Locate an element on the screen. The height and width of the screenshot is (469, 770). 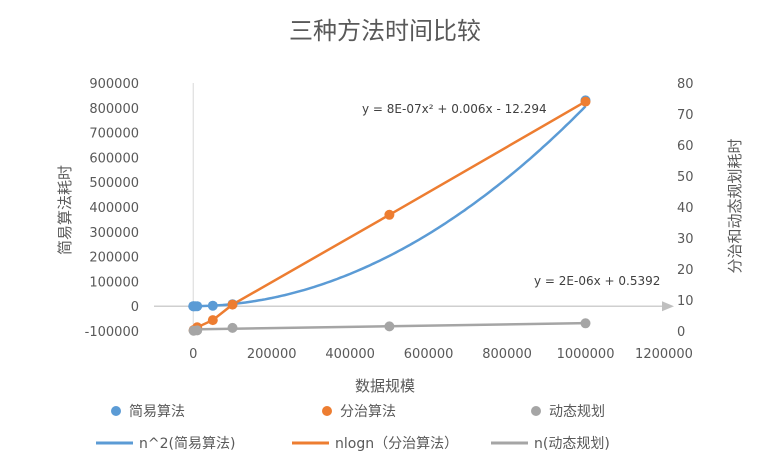
legend-line-label-1: n^2(简易算法) is located at coordinates (187, 443).